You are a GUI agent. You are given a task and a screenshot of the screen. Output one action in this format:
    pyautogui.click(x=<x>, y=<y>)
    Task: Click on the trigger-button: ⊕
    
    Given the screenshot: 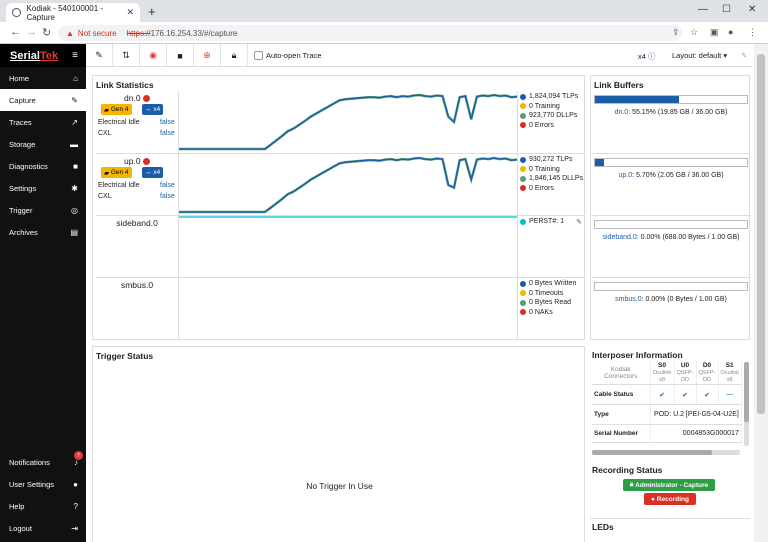 What is the action you would take?
    pyautogui.click(x=207, y=55)
    